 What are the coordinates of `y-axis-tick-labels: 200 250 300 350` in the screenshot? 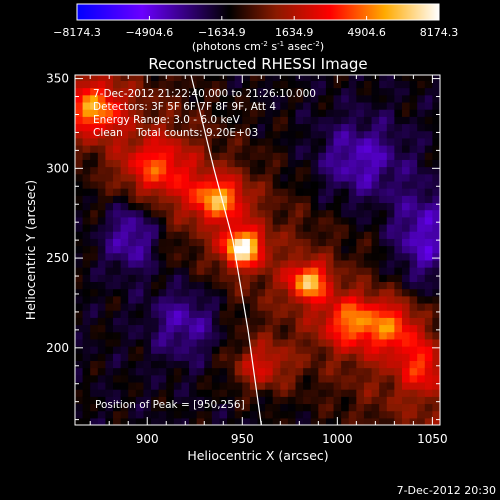 It's located at (57, 213).